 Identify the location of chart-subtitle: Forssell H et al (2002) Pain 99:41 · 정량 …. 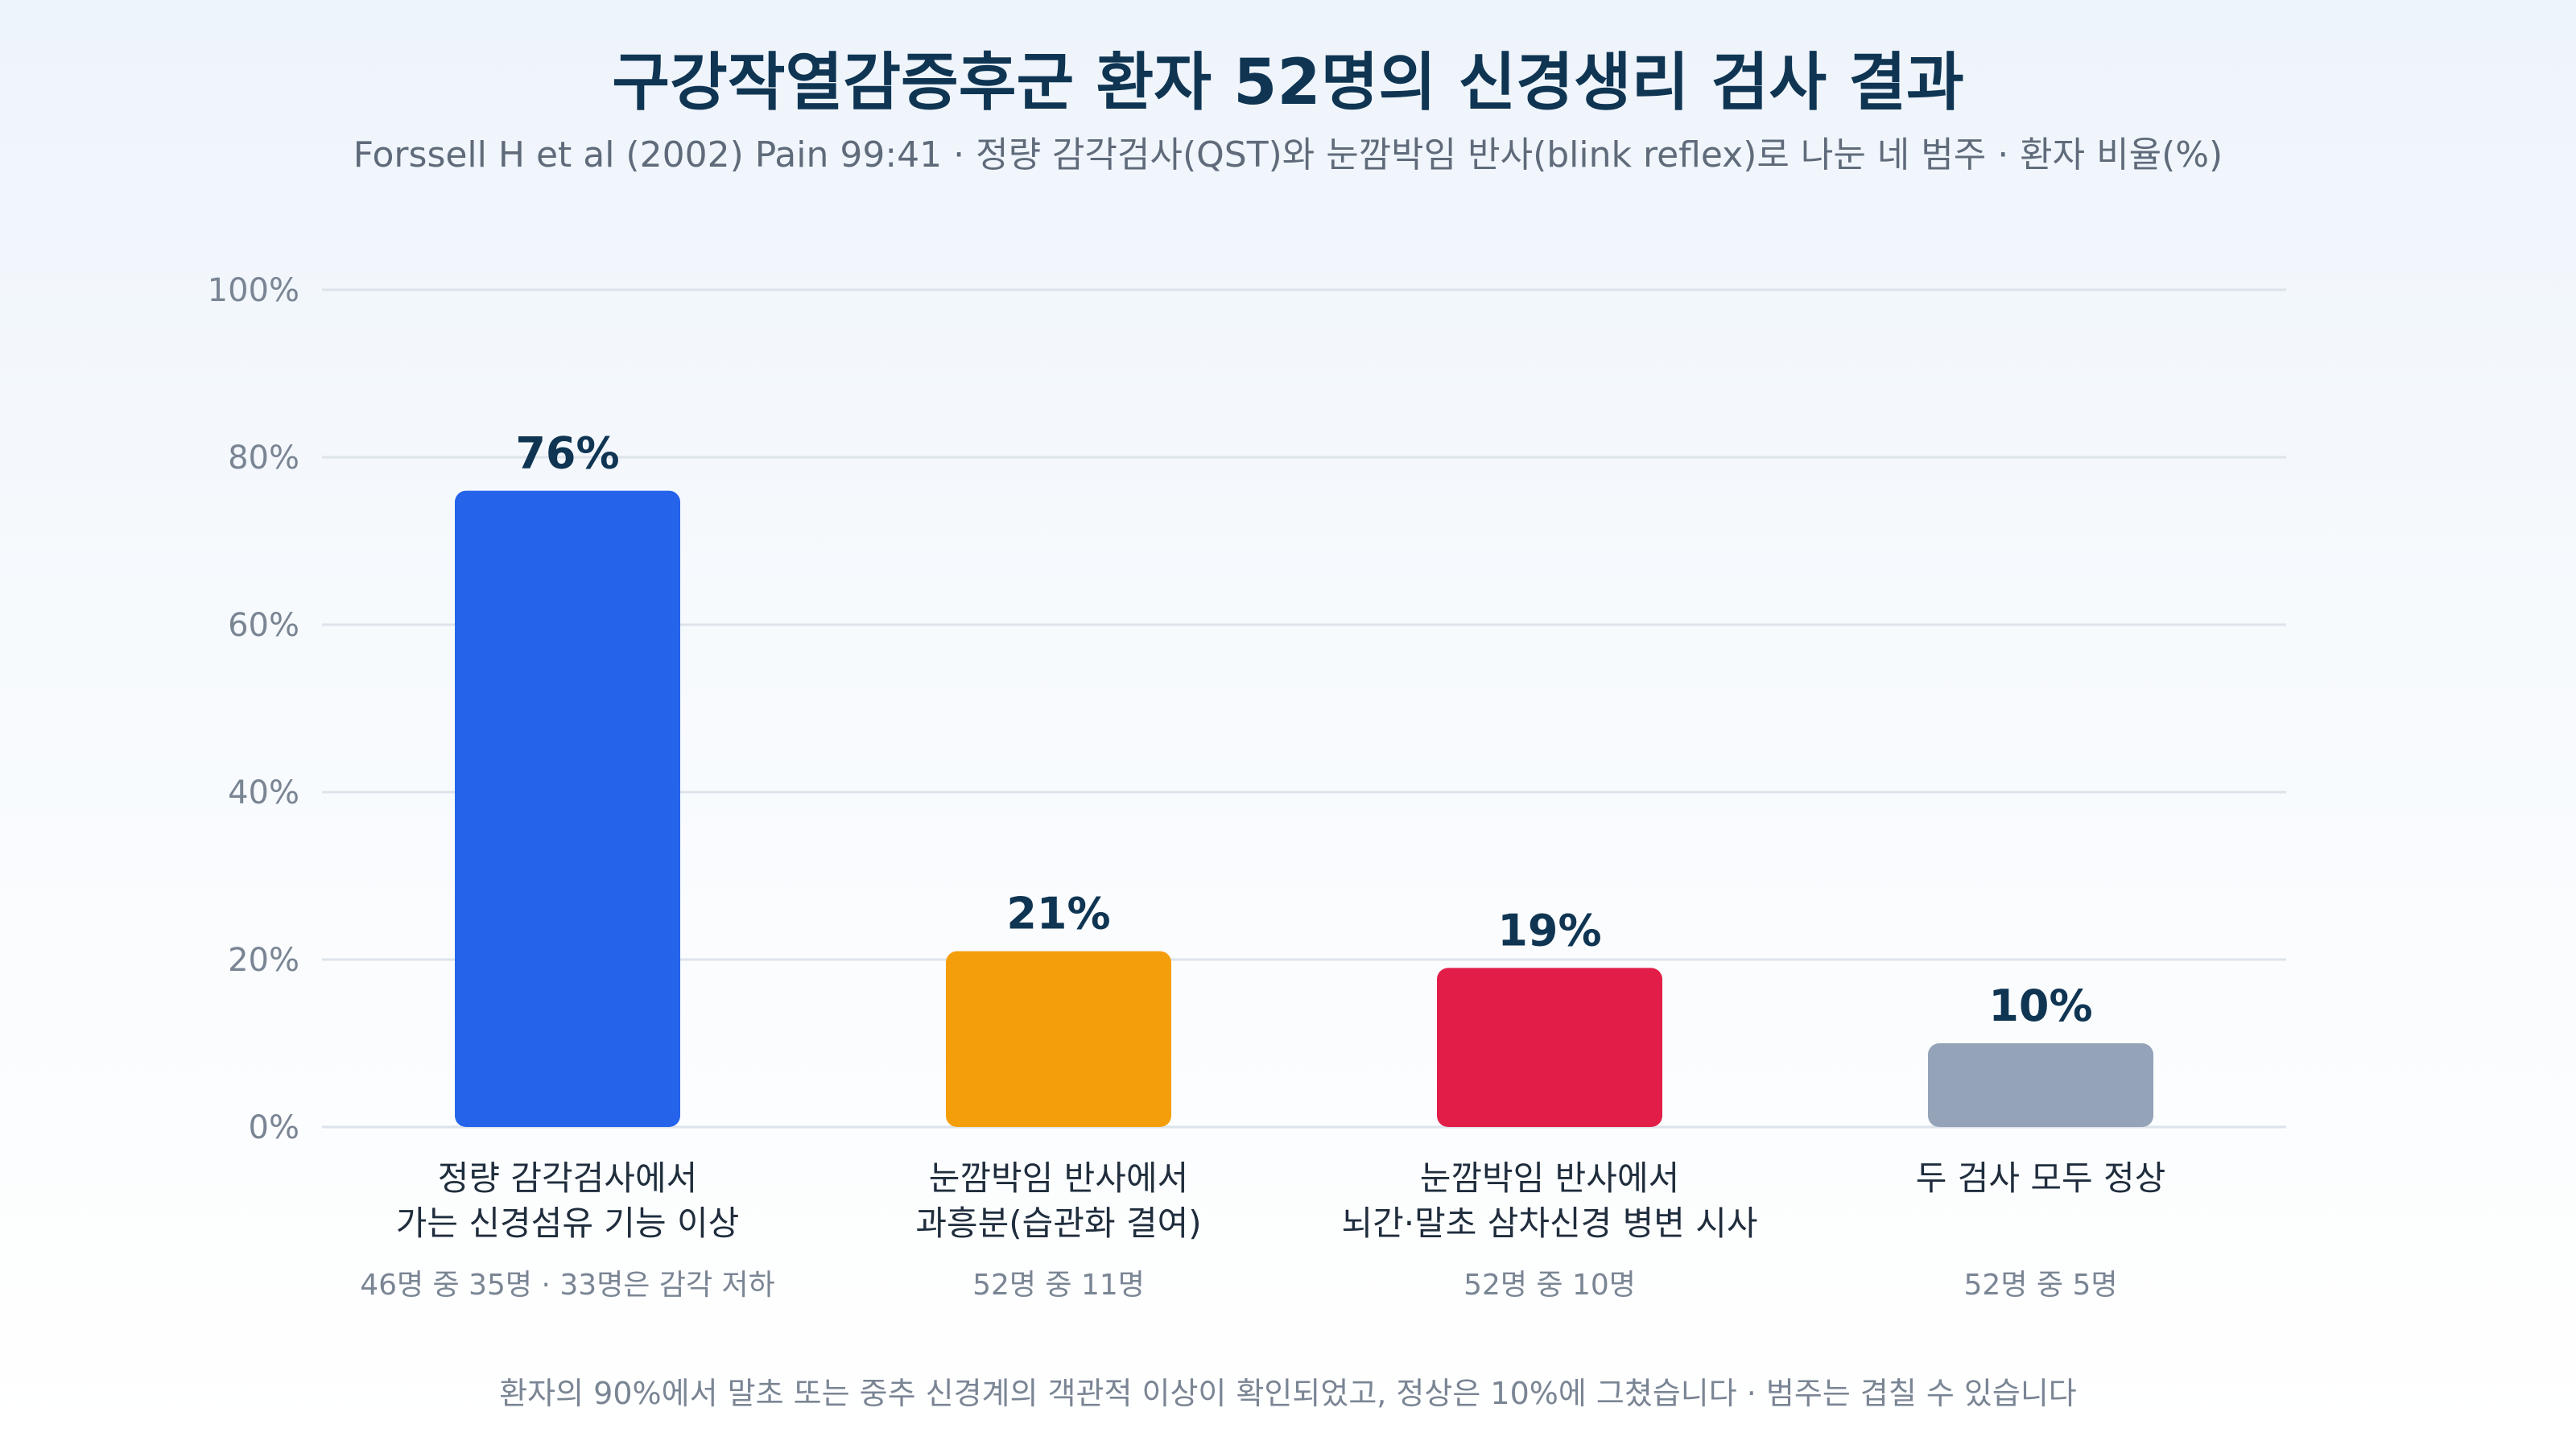
(1288, 154).